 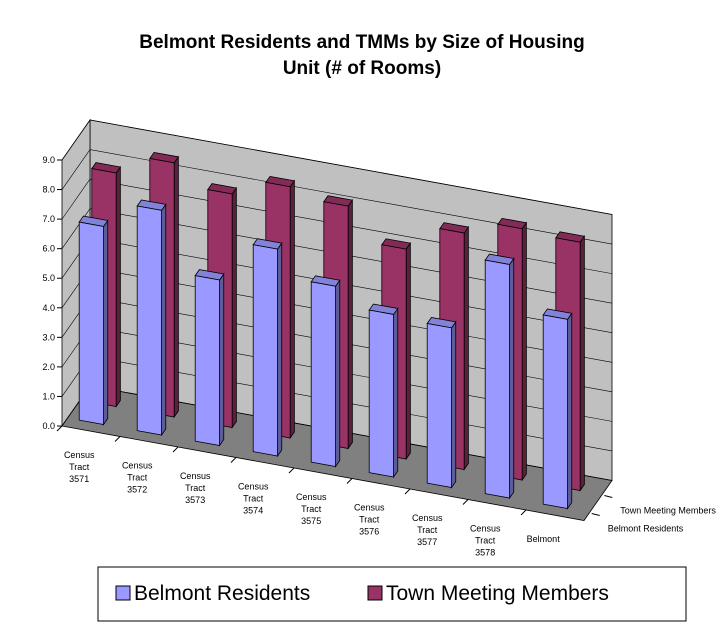 I want to click on x-tick-label: Census Tract 3575, so click(x=311, y=509).